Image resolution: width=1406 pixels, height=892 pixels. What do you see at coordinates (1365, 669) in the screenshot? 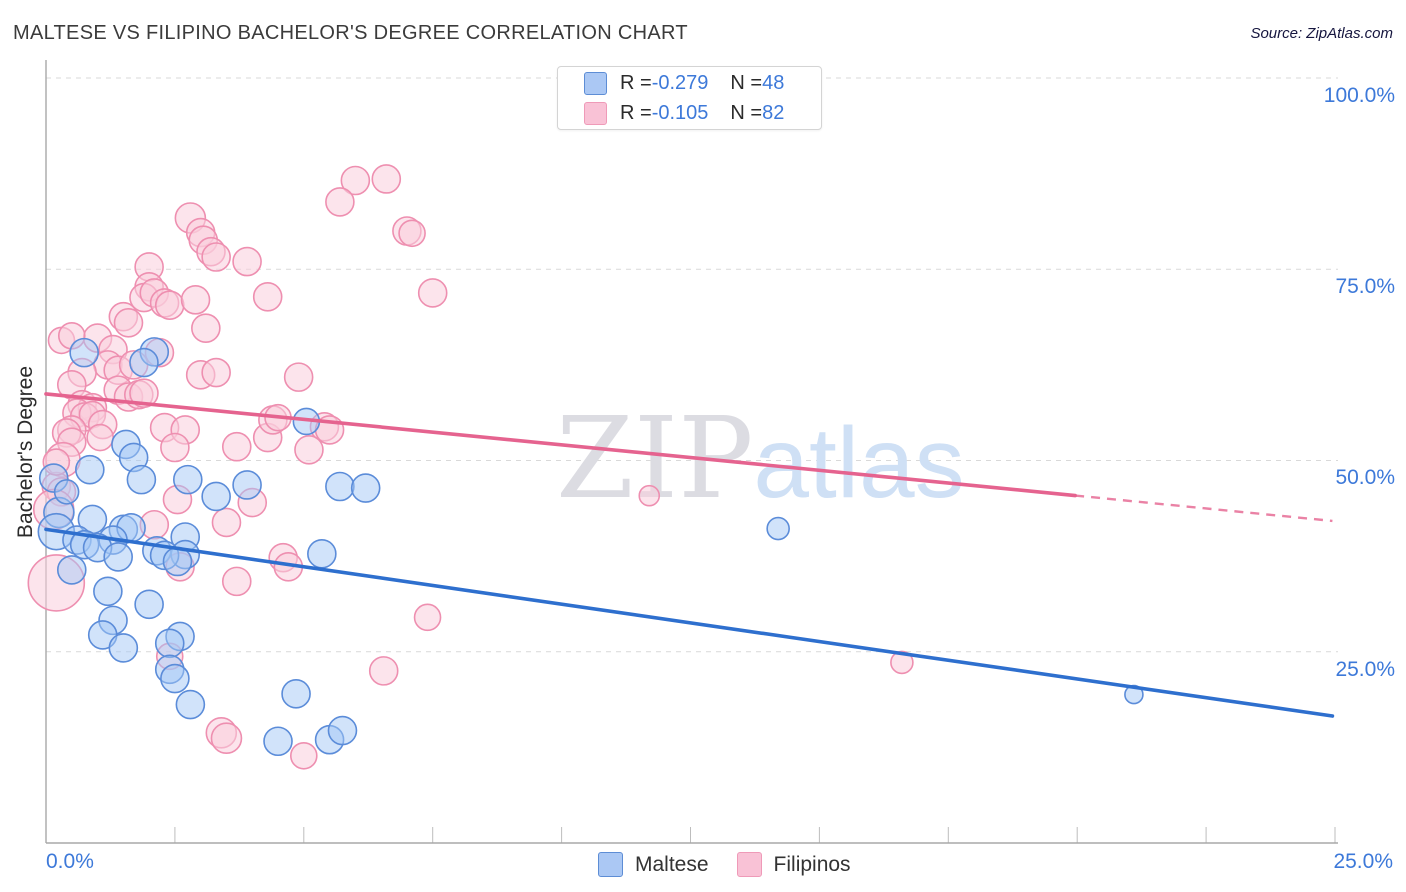
I see `y-tick-label-25: 25.0%` at bounding box center [1365, 669].